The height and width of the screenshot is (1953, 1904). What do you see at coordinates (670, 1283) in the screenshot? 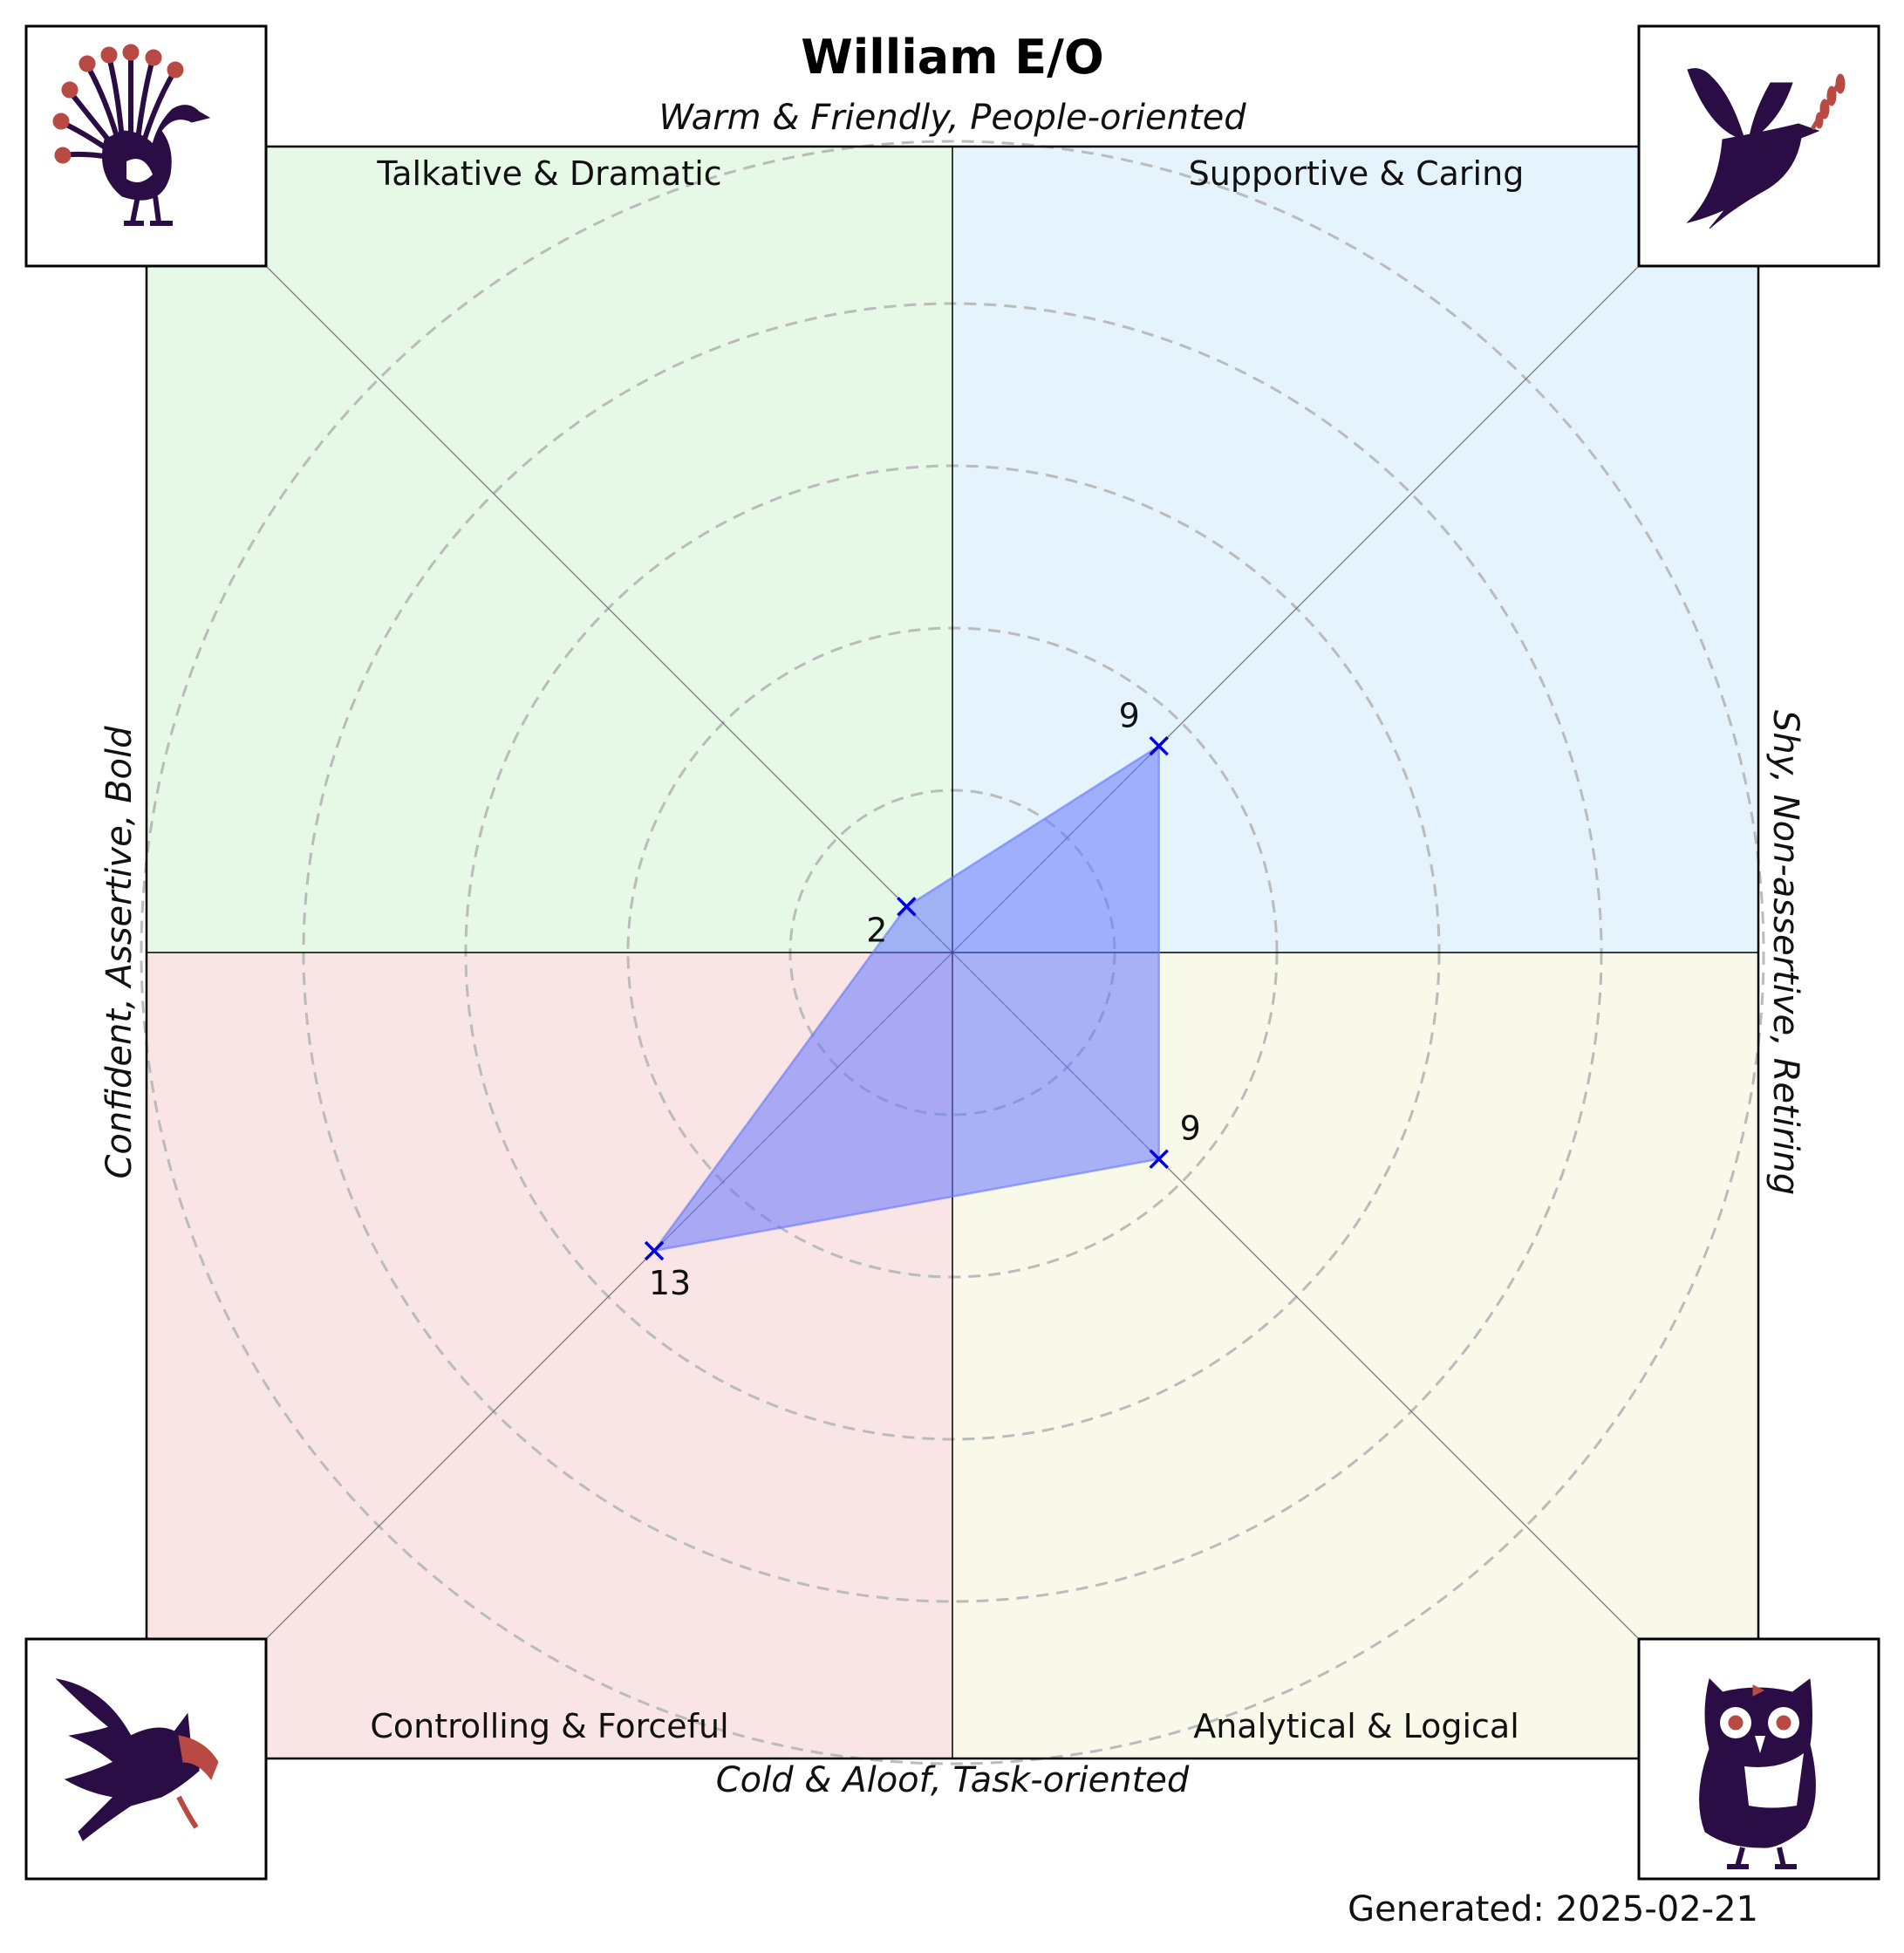
I see `score-label: 13` at bounding box center [670, 1283].